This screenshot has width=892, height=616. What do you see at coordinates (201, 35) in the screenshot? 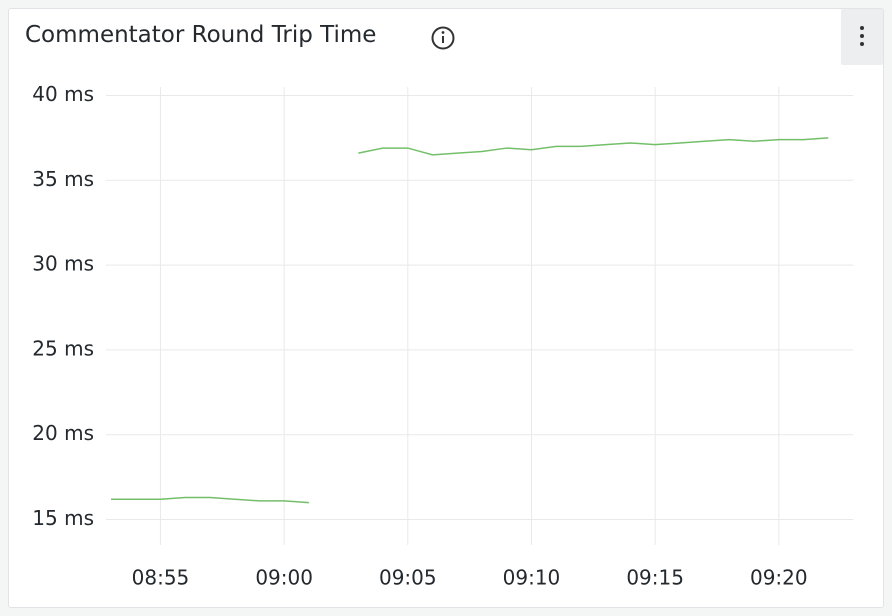
I see `panel-title: Commentator Round Trip Time` at bounding box center [201, 35].